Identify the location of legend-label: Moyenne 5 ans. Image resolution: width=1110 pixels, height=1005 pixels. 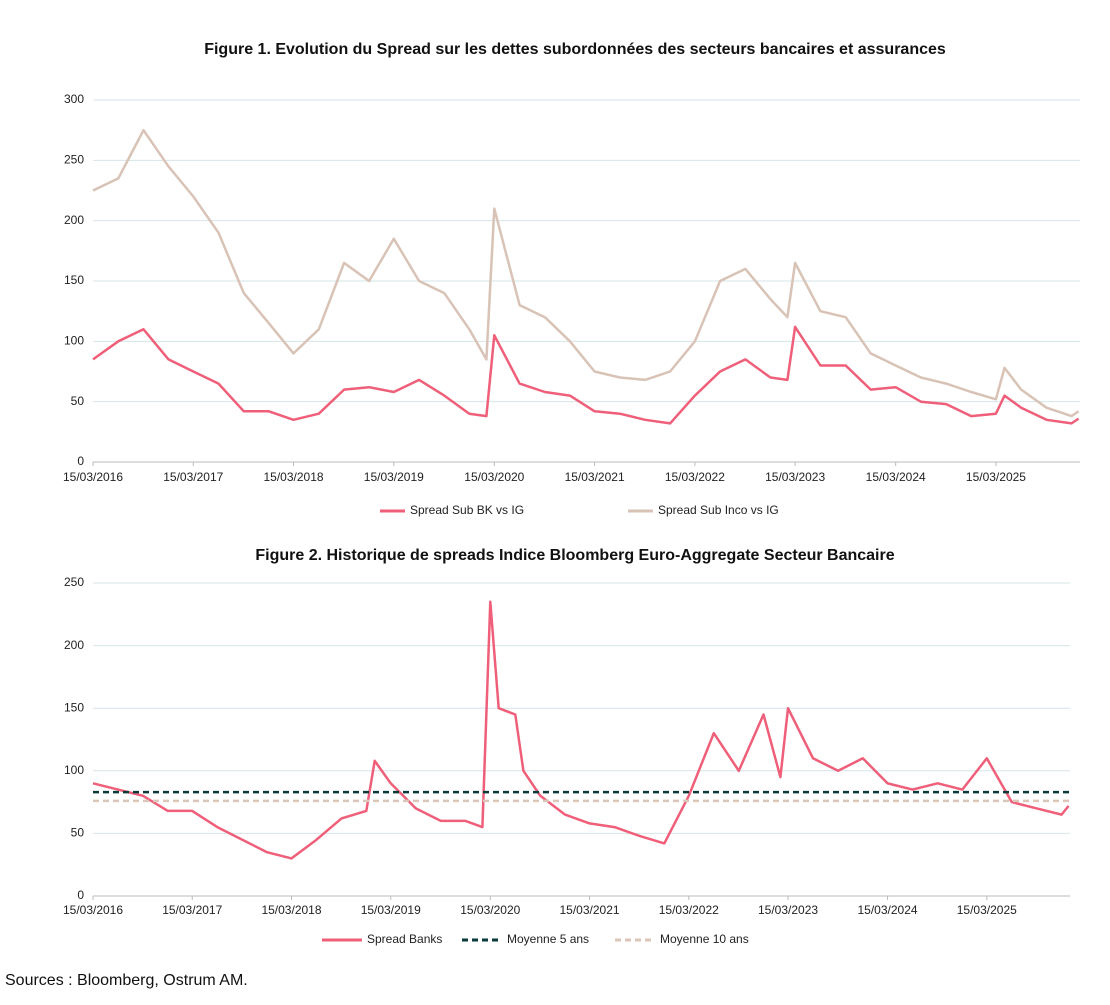
(548, 939).